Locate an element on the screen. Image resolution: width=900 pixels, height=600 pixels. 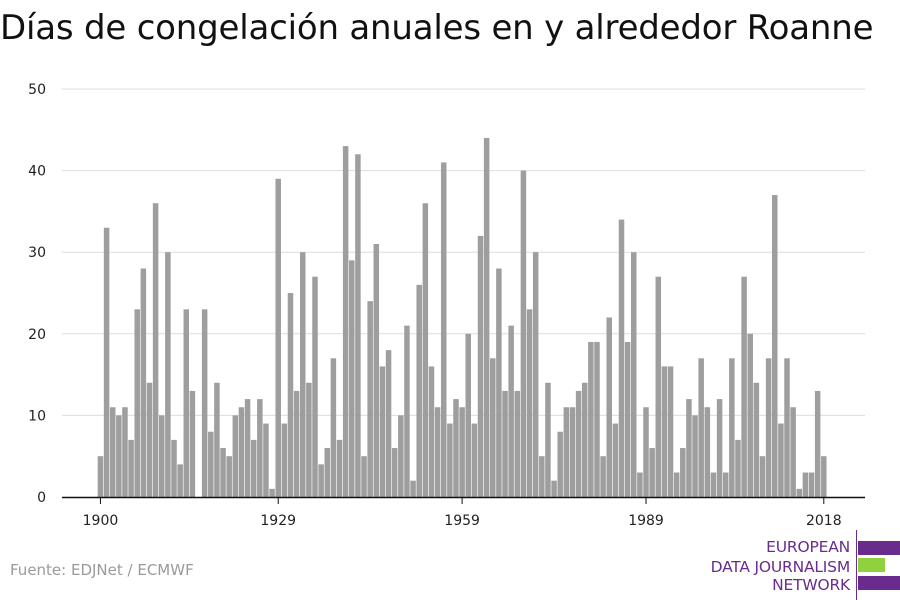
edjnet-logo: EUROPEAN DATA JOURNALISM NETWORK is located at coordinates (800, 565).